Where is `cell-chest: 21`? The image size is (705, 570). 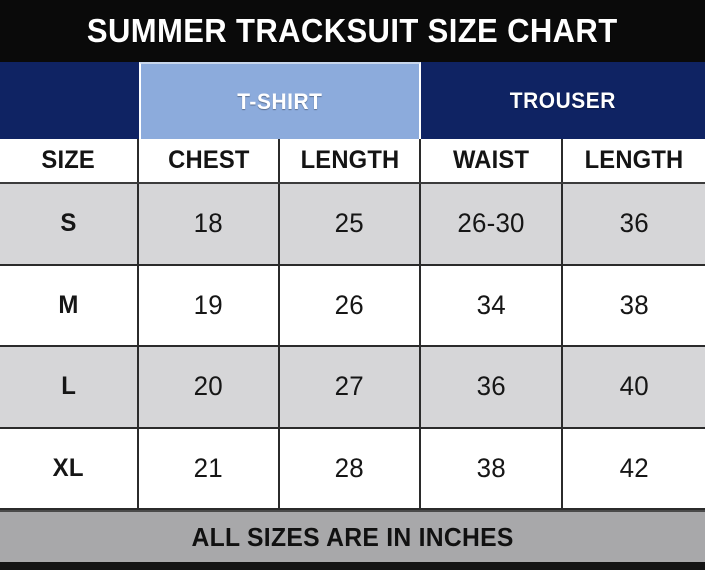
cell-chest: 21 is located at coordinates (209, 468).